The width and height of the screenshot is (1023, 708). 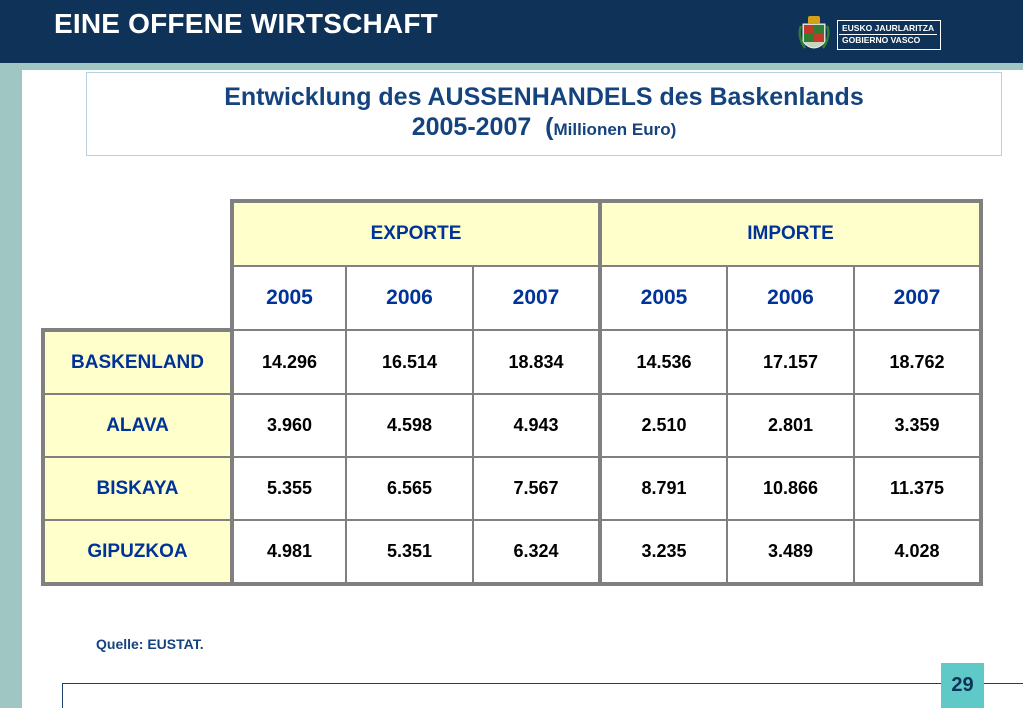 I want to click on table-cell: 4.981, so click(x=288, y=552).